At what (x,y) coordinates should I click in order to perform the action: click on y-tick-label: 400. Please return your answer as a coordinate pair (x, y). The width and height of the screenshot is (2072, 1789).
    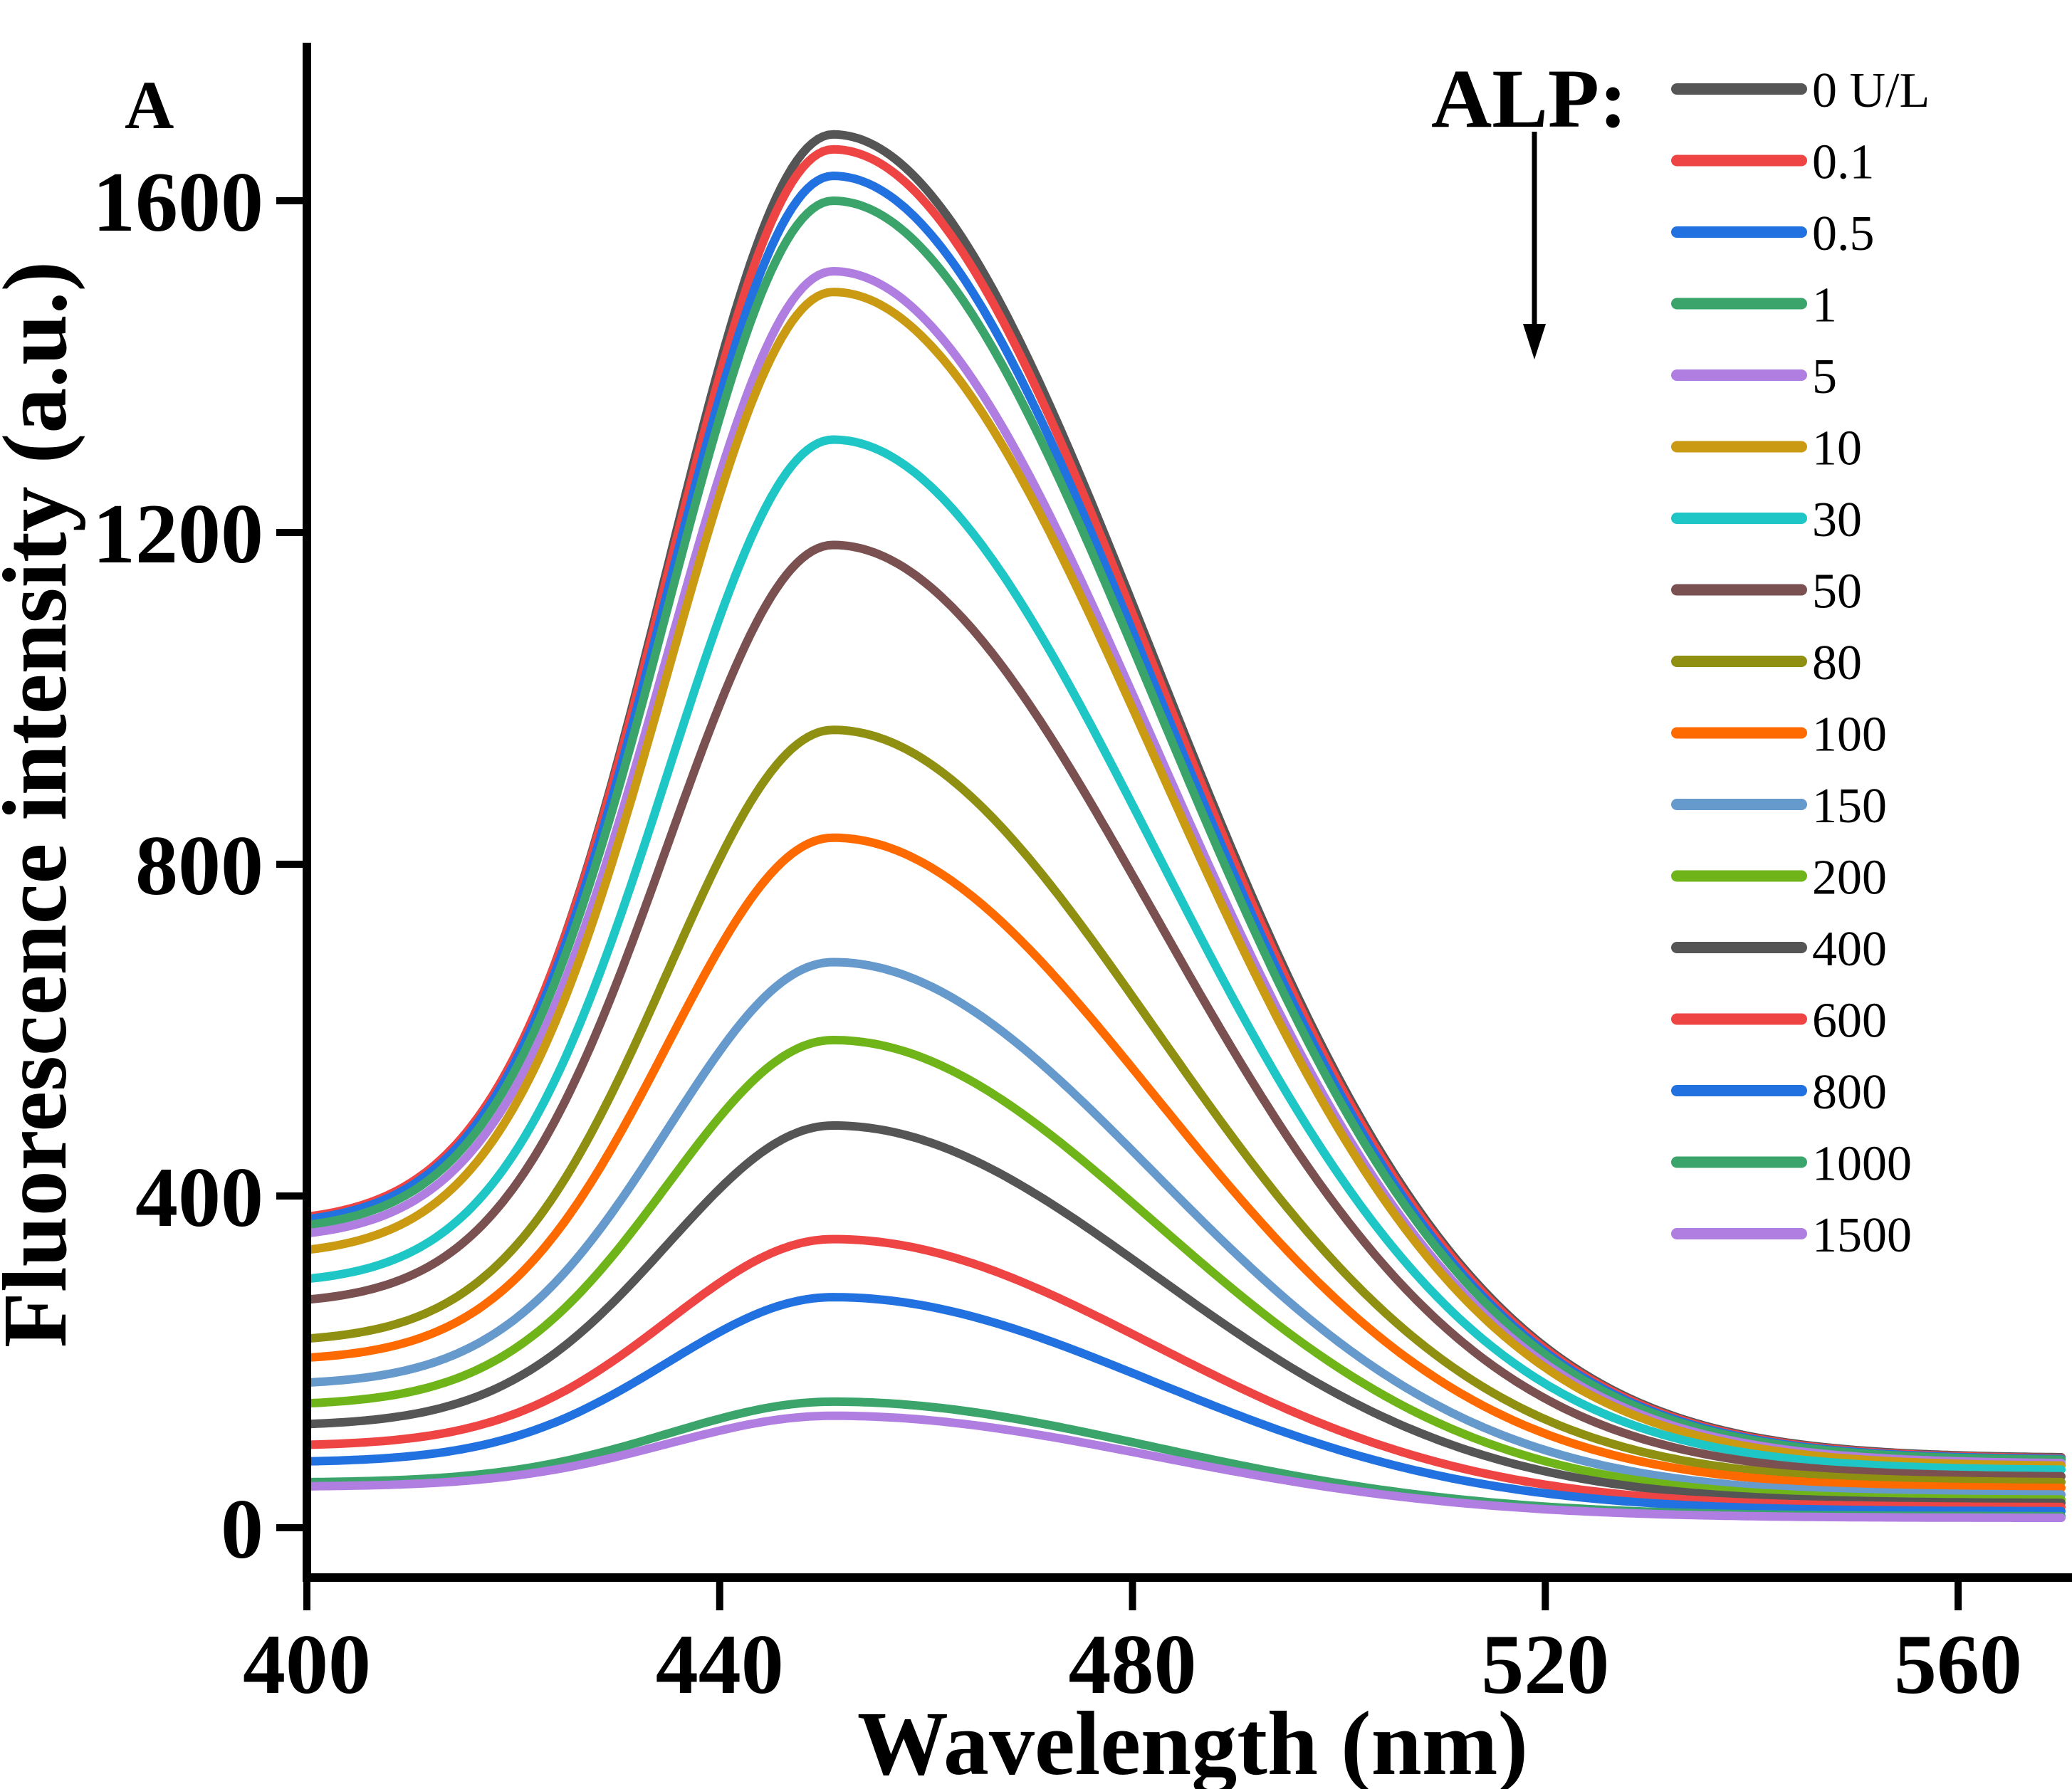
    Looking at the image, I should click on (199, 1197).